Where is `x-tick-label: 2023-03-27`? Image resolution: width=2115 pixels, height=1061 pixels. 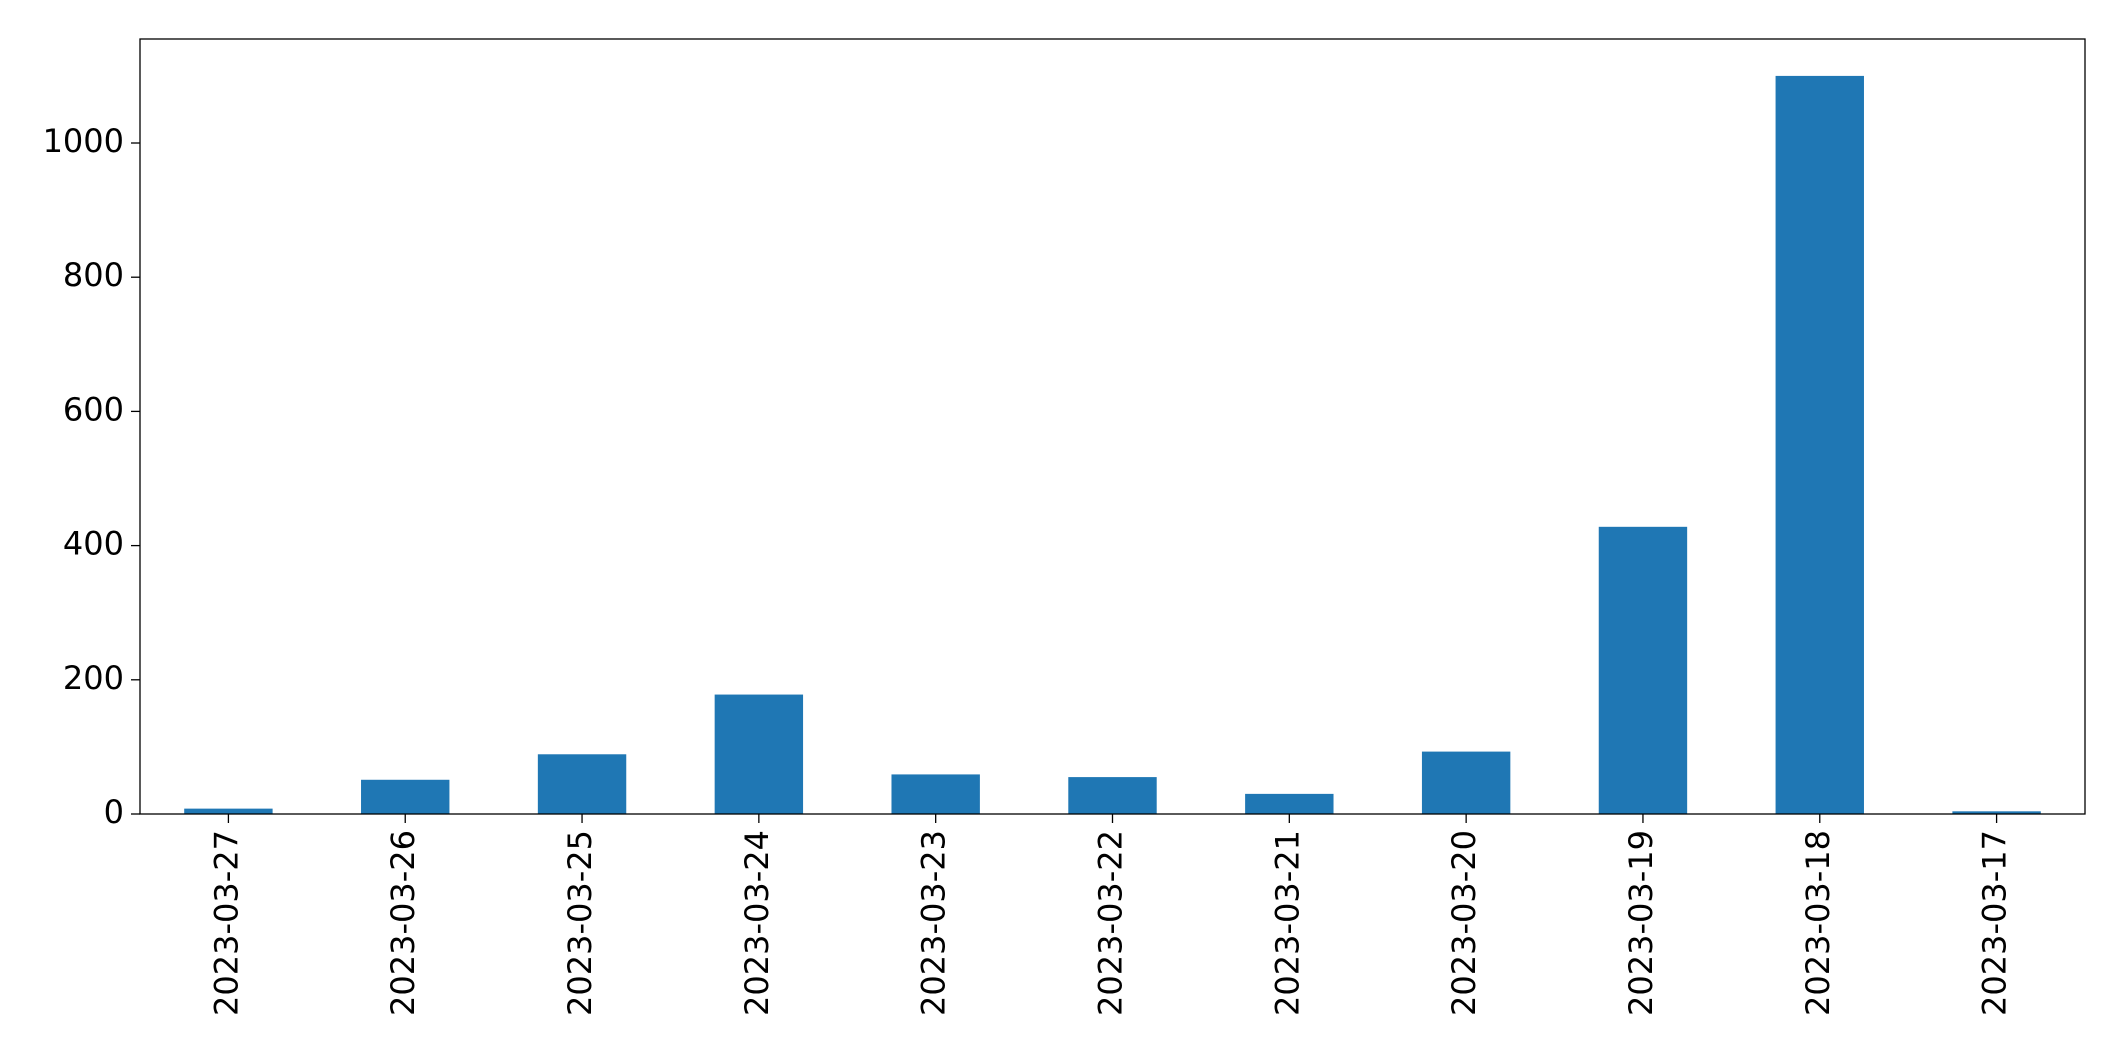
x-tick-label: 2023-03-27 is located at coordinates (226, 923).